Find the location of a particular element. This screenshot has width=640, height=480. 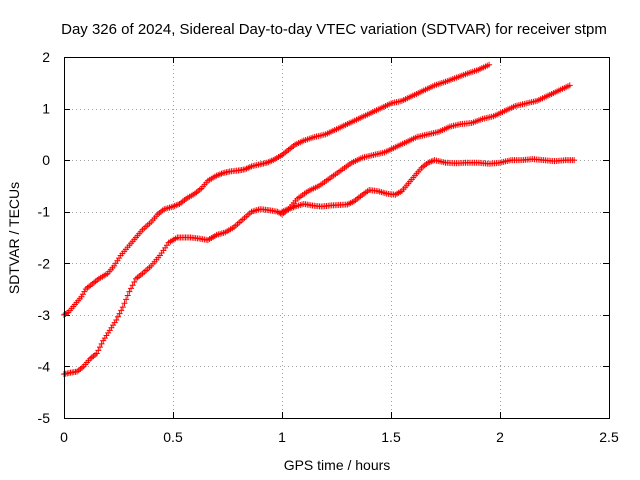

y-tick-label: -1 is located at coordinates (44, 212).